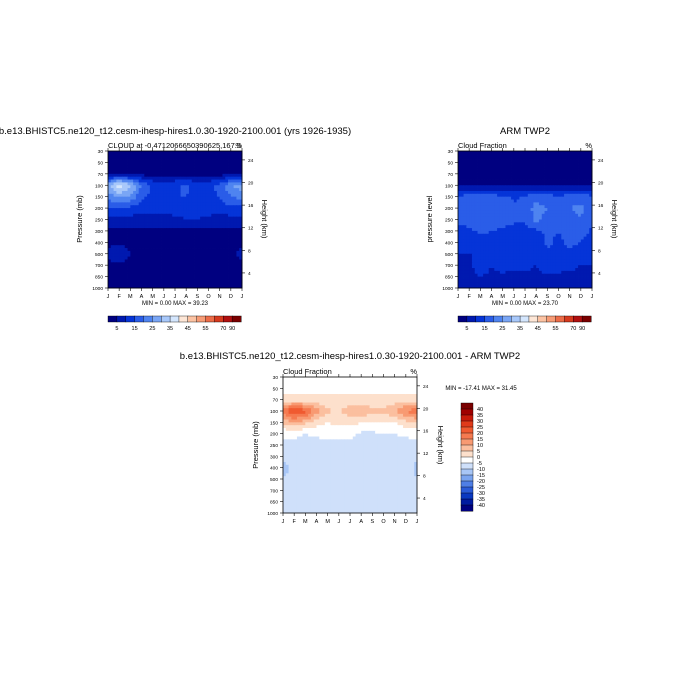 The image size is (700, 700). I want to click on panel1-ylabel: Pressure (mb), so click(79, 219).